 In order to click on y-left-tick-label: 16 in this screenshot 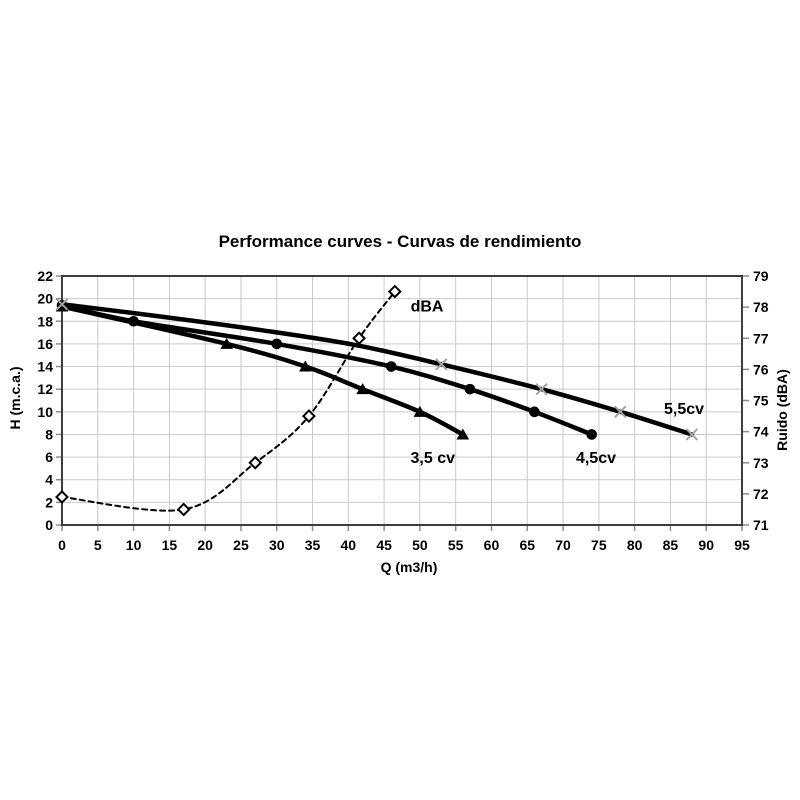, I will do `click(45, 344)`.